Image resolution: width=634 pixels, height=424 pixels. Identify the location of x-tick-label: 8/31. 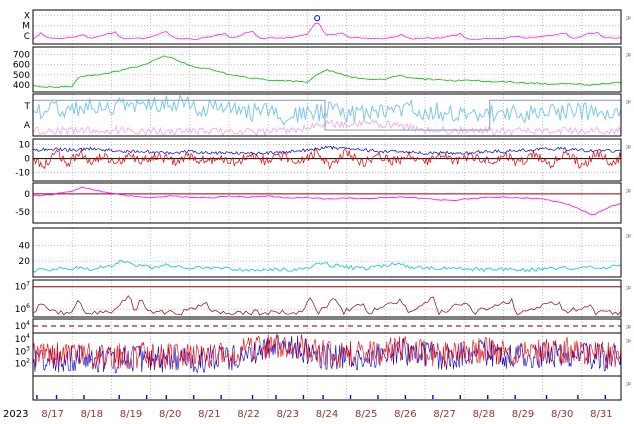
(601, 414).